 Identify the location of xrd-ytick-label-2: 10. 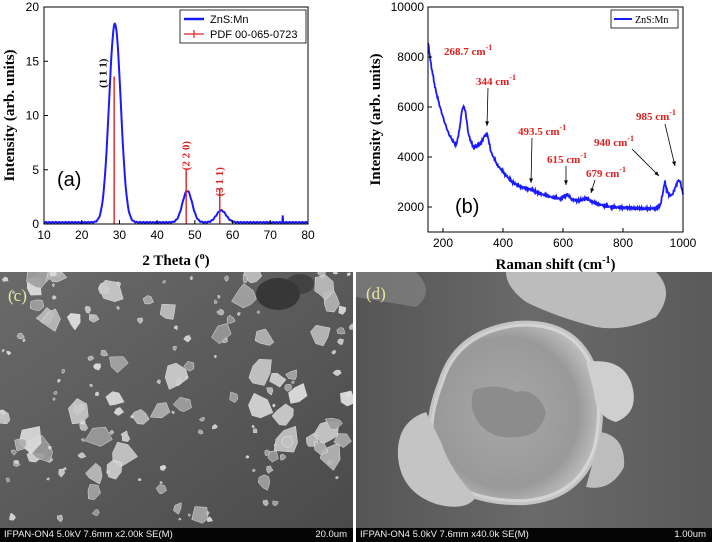
(33, 116).